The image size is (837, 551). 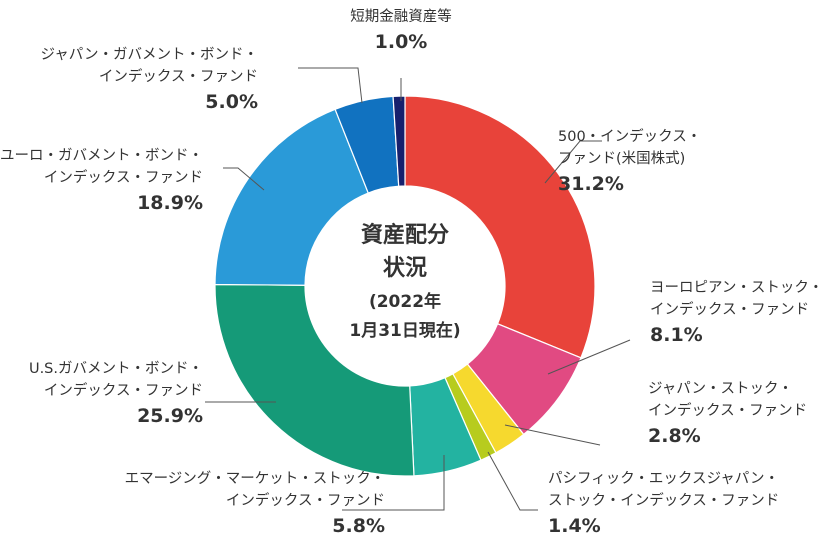 What do you see at coordinates (727, 410) in the screenshot?
I see `label-japan-stock-line-2: インデックス・ファンド` at bounding box center [727, 410].